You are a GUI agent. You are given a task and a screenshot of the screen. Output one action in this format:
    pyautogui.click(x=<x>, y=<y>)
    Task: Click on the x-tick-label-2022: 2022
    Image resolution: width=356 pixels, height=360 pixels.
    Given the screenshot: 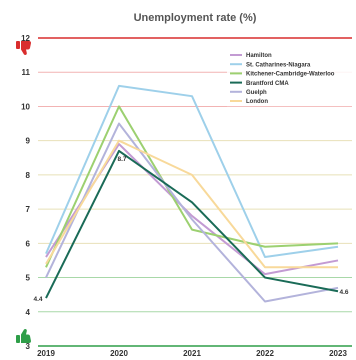 What is the action you would take?
    pyautogui.click(x=265, y=353)
    